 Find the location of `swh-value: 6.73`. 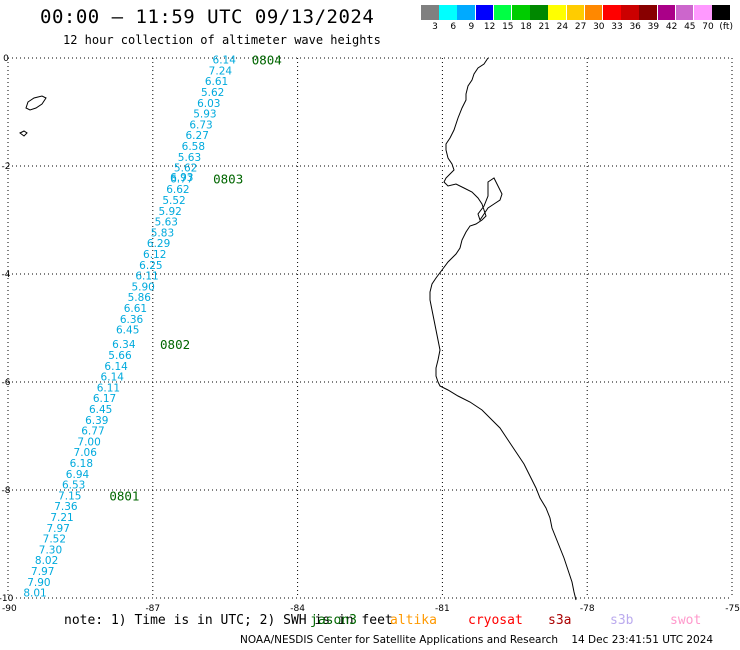

swh-value: 6.73 is located at coordinates (200, 125).